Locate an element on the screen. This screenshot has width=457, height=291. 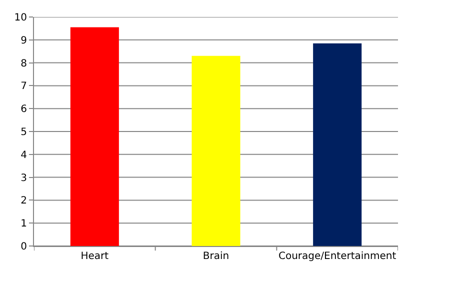
x-tick-label: Brain is located at coordinates (216, 256).